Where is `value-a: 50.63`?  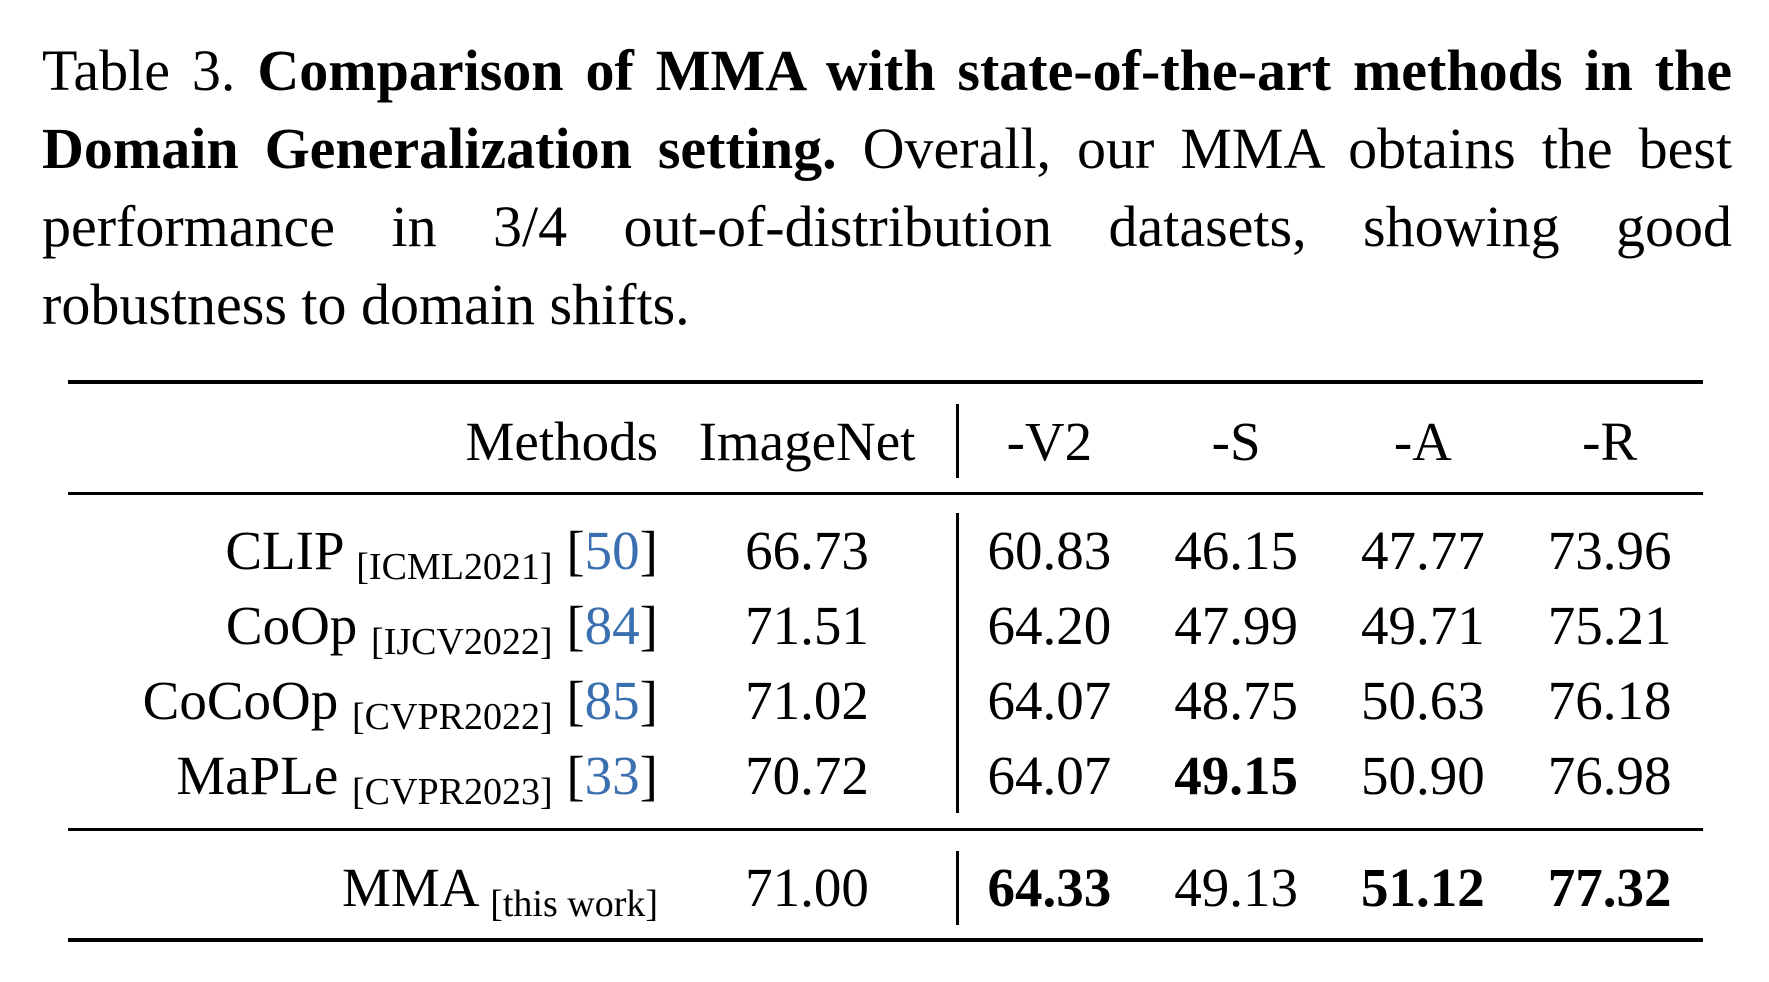
value-a: 50.63 is located at coordinates (1423, 700).